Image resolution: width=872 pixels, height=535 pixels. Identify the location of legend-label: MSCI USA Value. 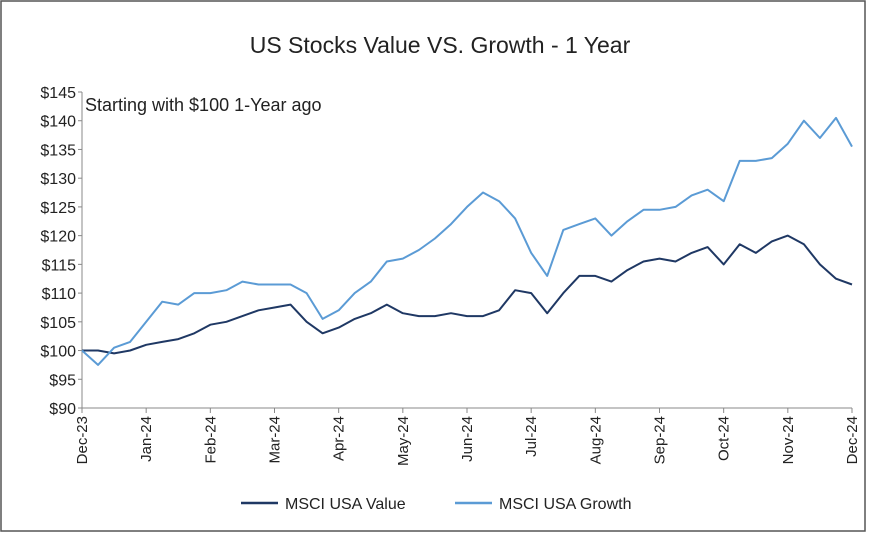
(345, 504).